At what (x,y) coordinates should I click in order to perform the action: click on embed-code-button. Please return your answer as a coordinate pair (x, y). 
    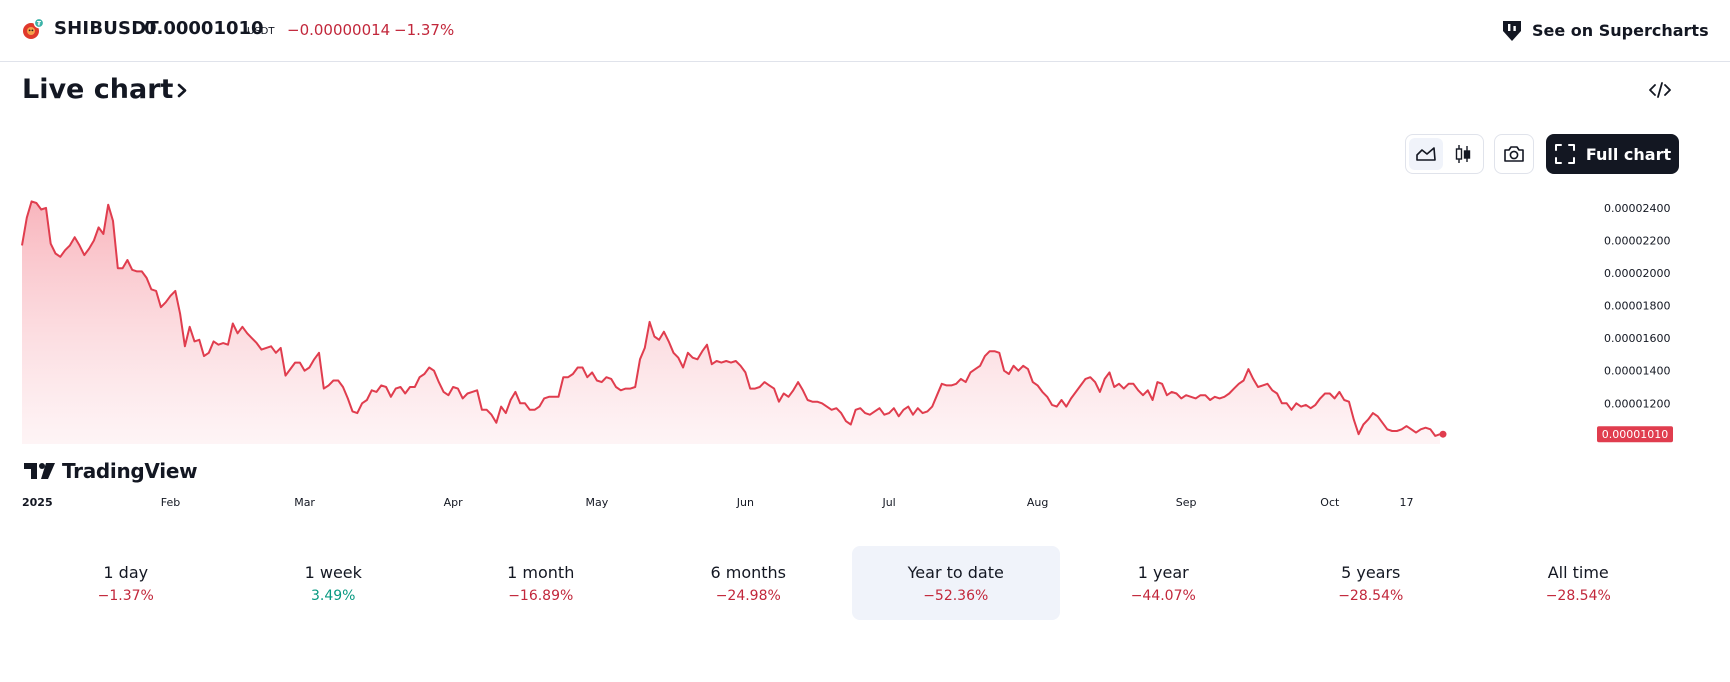
    Looking at the image, I should click on (1660, 90).